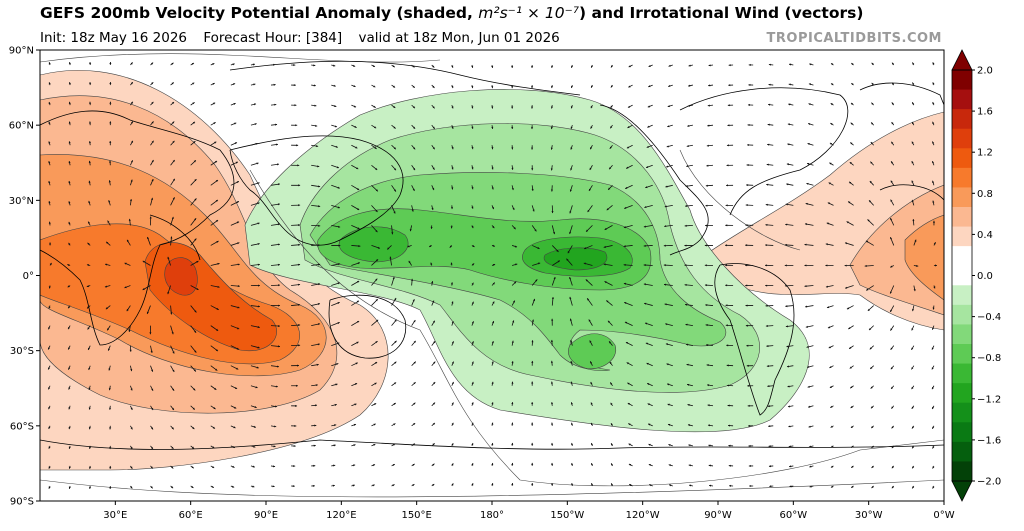 This screenshot has height=531, width=1024. I want to click on lon-tick-label: 120°W, so click(643, 515).